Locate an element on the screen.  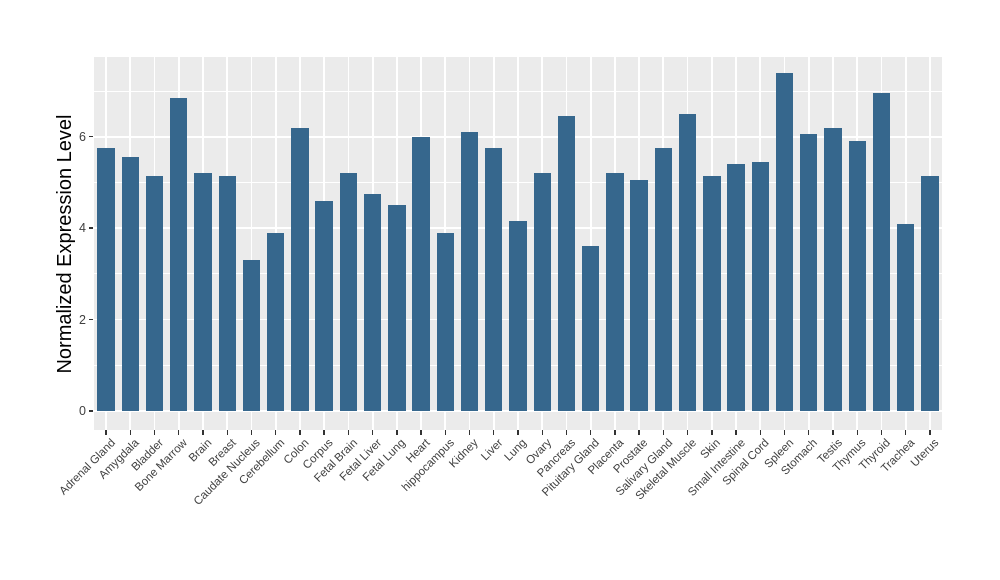
y-tick-label: 6 is located at coordinates (82, 136).